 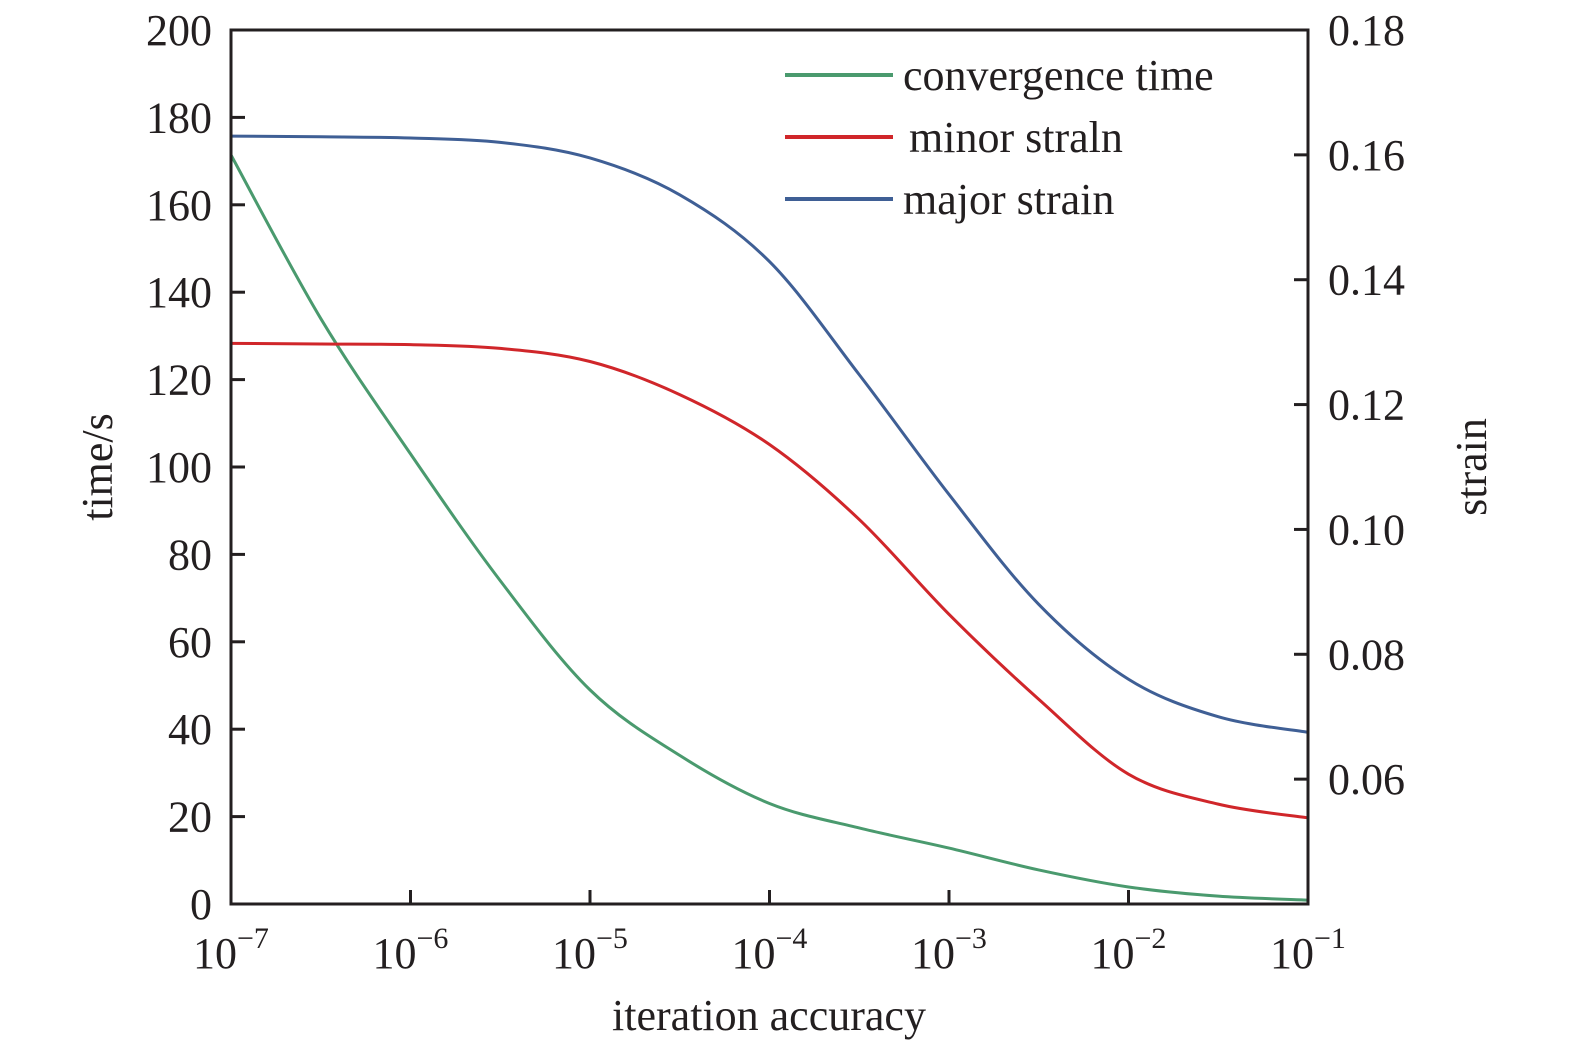 I want to click on legend-label: minor straln, so click(x=1016, y=137).